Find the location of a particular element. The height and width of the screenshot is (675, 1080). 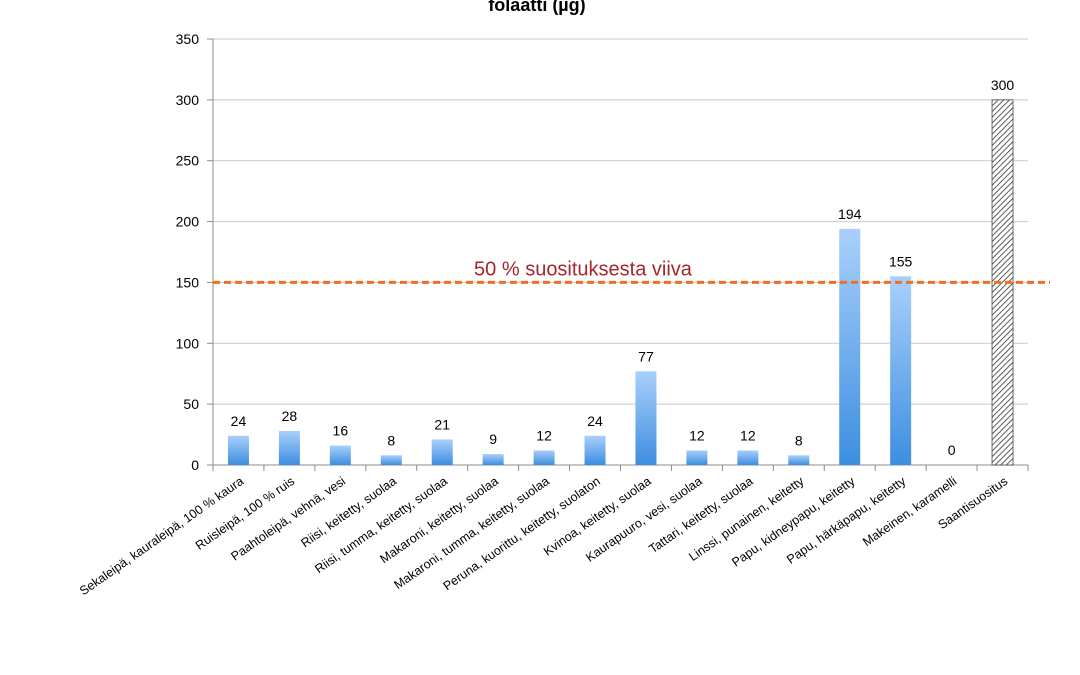

data-label: 21 is located at coordinates (442, 424).